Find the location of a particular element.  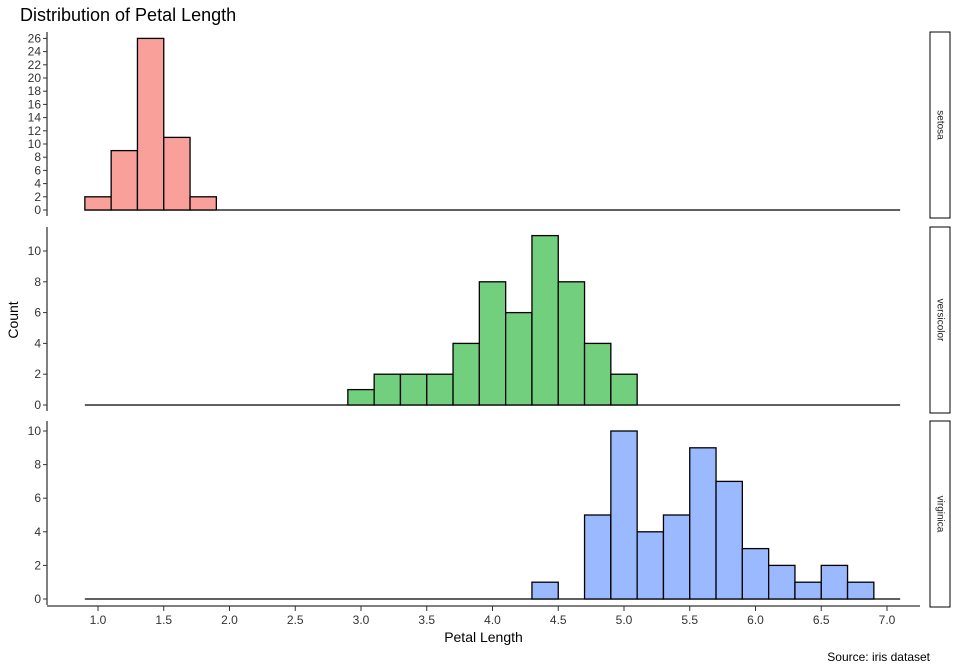

strip-label-versicolor: versicolor is located at coordinates (939, 320).